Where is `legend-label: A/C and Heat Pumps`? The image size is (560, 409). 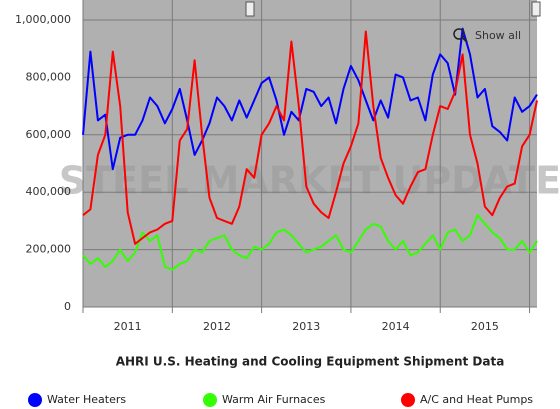 legend-label: A/C and Heat Pumps is located at coordinates (476, 399).